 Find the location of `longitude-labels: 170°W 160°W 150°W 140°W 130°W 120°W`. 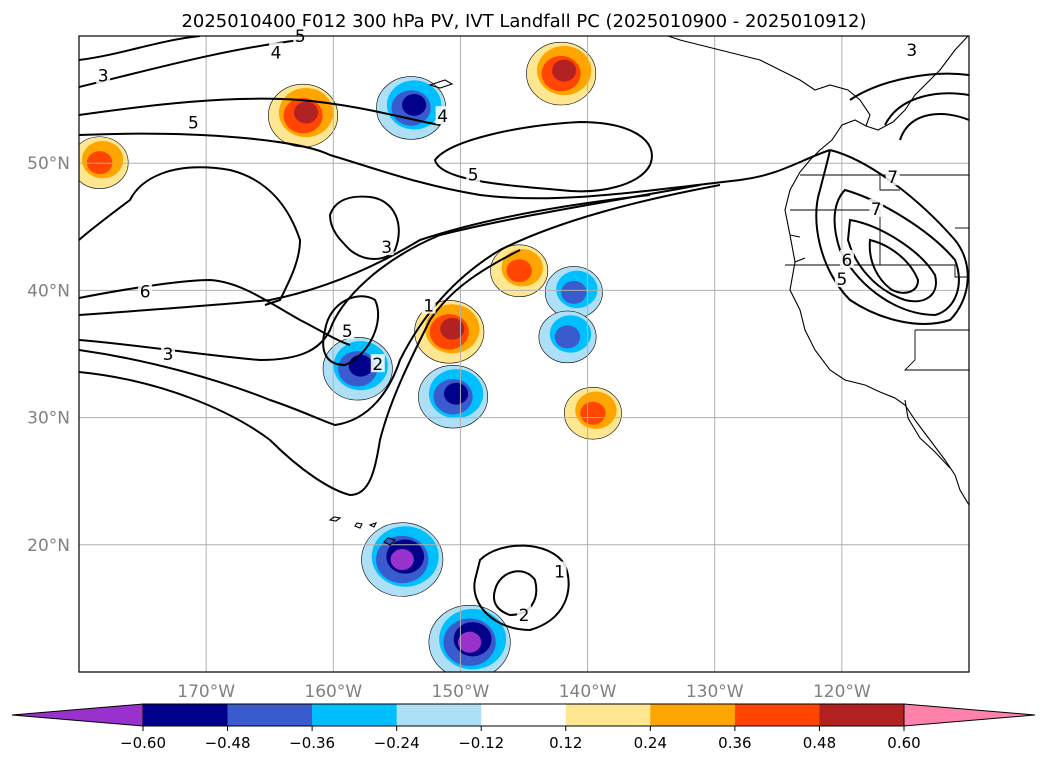

longitude-labels: 170°W 160°W 150°W 140°W 130°W 120°W is located at coordinates (524, 692).